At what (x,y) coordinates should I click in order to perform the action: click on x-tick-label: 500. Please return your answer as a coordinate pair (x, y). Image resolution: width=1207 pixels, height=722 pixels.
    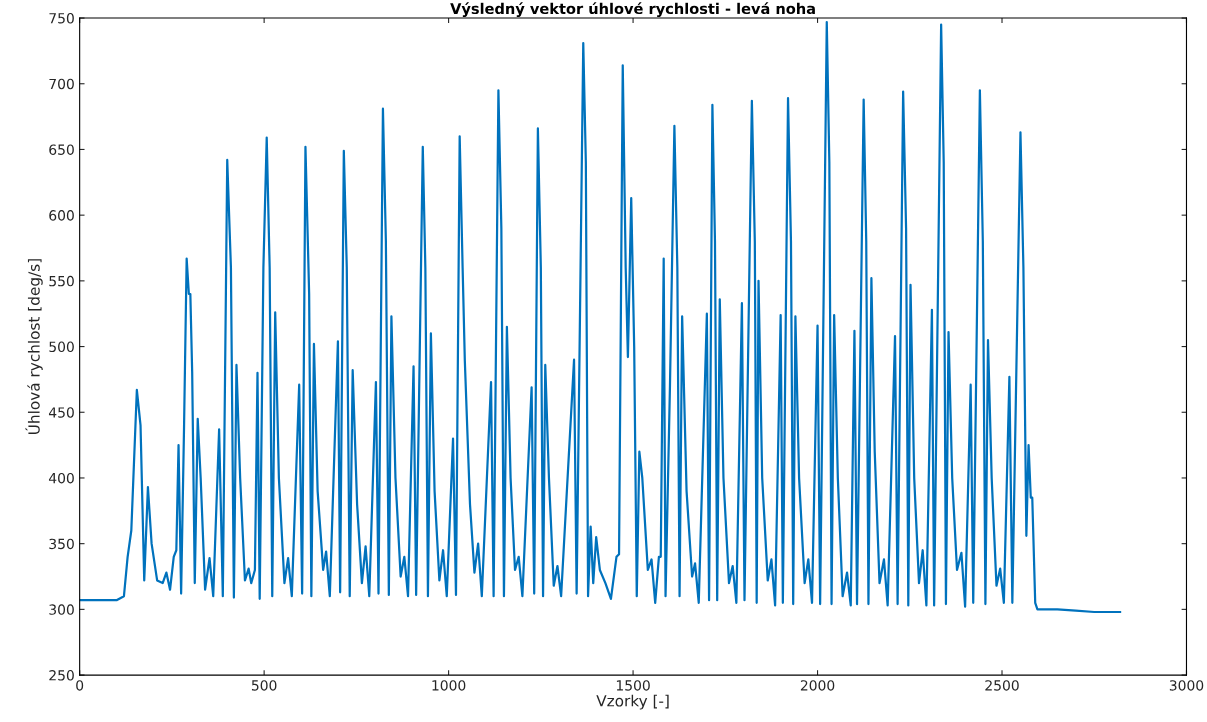
    Looking at the image, I should click on (264, 685).